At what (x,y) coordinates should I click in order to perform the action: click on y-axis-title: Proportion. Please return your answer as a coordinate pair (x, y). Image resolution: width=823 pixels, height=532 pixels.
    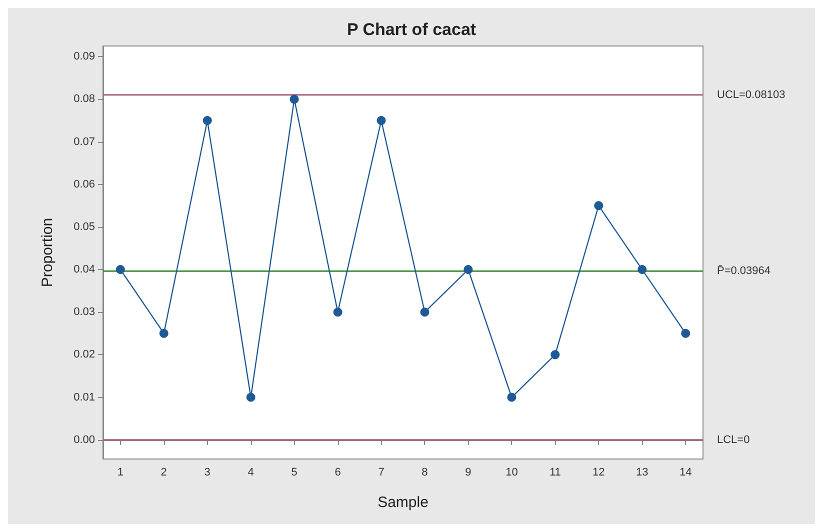
    Looking at the image, I should click on (47, 253).